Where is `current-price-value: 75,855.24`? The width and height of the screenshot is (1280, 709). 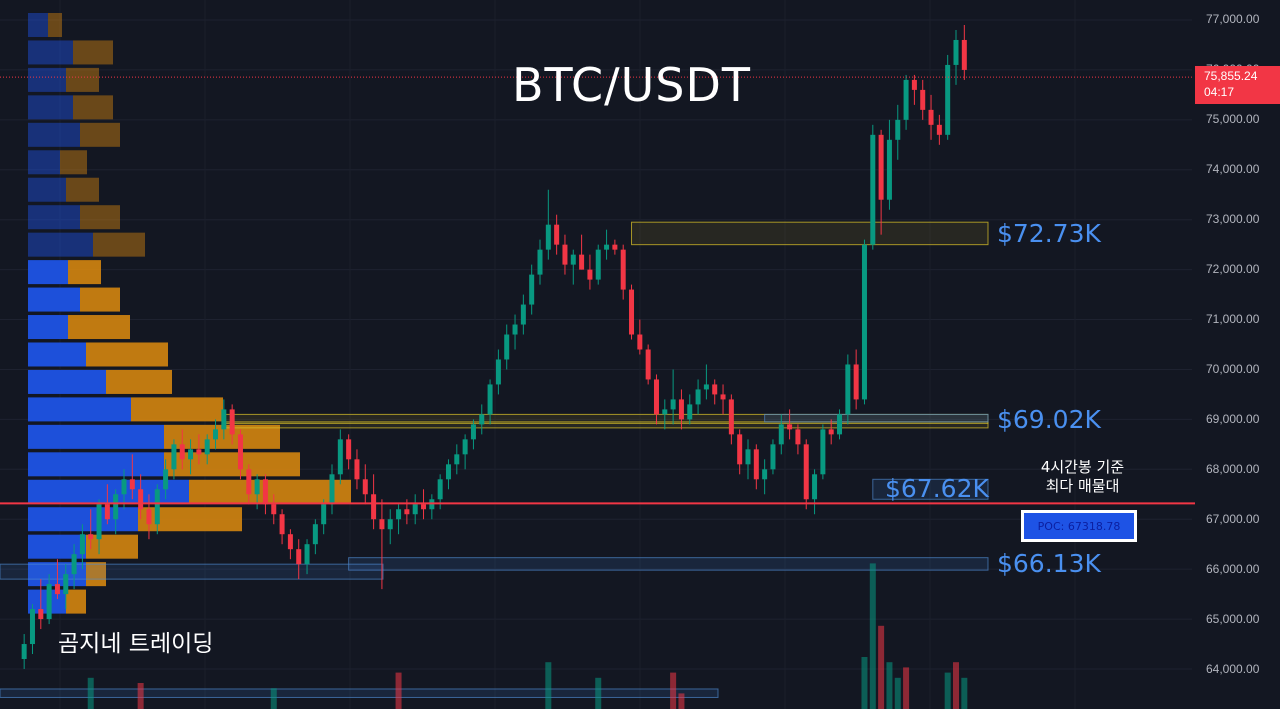
current-price-value: 75,855.24 is located at coordinates (1231, 76).